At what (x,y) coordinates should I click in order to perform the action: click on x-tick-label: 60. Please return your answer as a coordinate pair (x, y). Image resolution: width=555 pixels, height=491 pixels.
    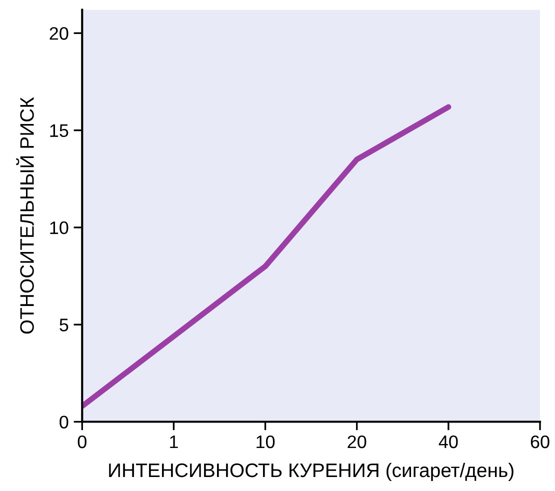
    Looking at the image, I should click on (540, 441).